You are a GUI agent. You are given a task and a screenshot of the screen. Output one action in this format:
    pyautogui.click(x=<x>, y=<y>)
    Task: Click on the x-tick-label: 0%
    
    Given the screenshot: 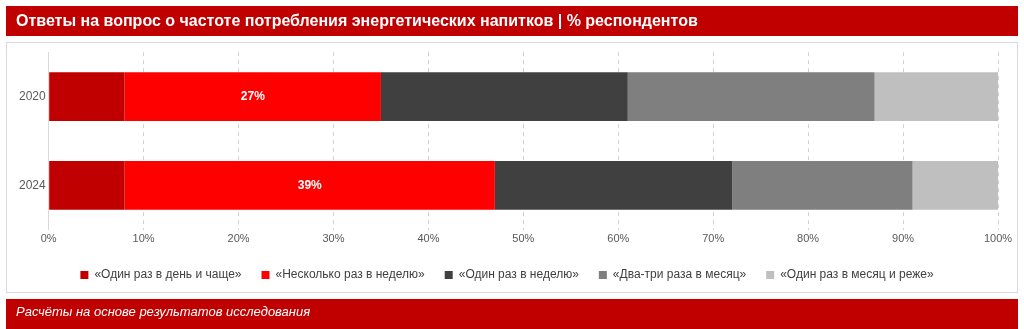 What is the action you would take?
    pyautogui.click(x=48, y=238)
    